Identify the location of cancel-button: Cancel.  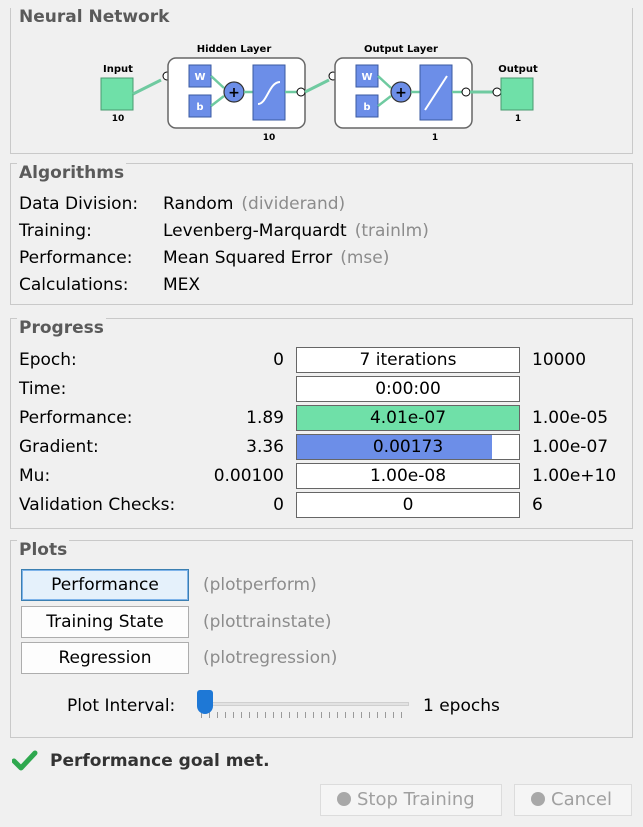
(573, 800).